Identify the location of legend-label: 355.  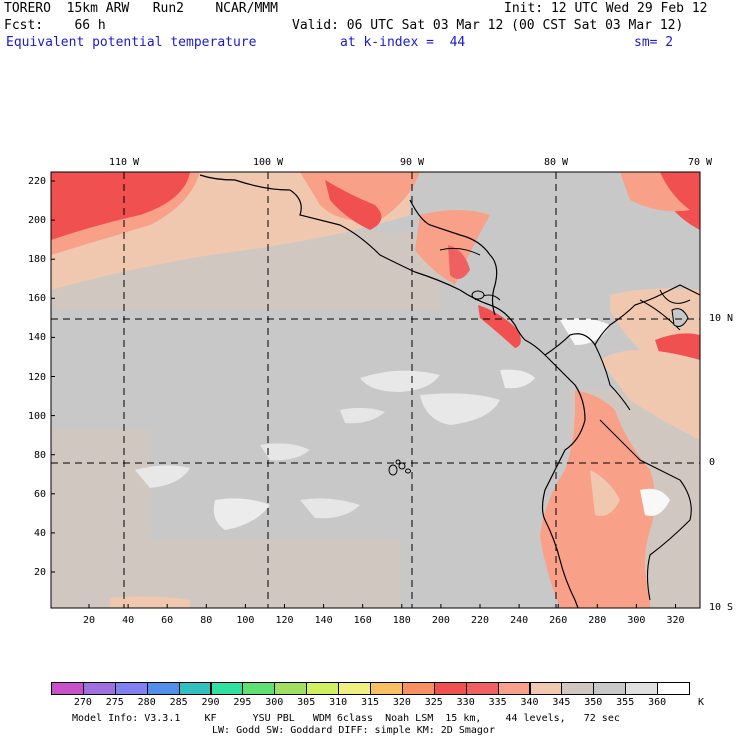
(625, 702).